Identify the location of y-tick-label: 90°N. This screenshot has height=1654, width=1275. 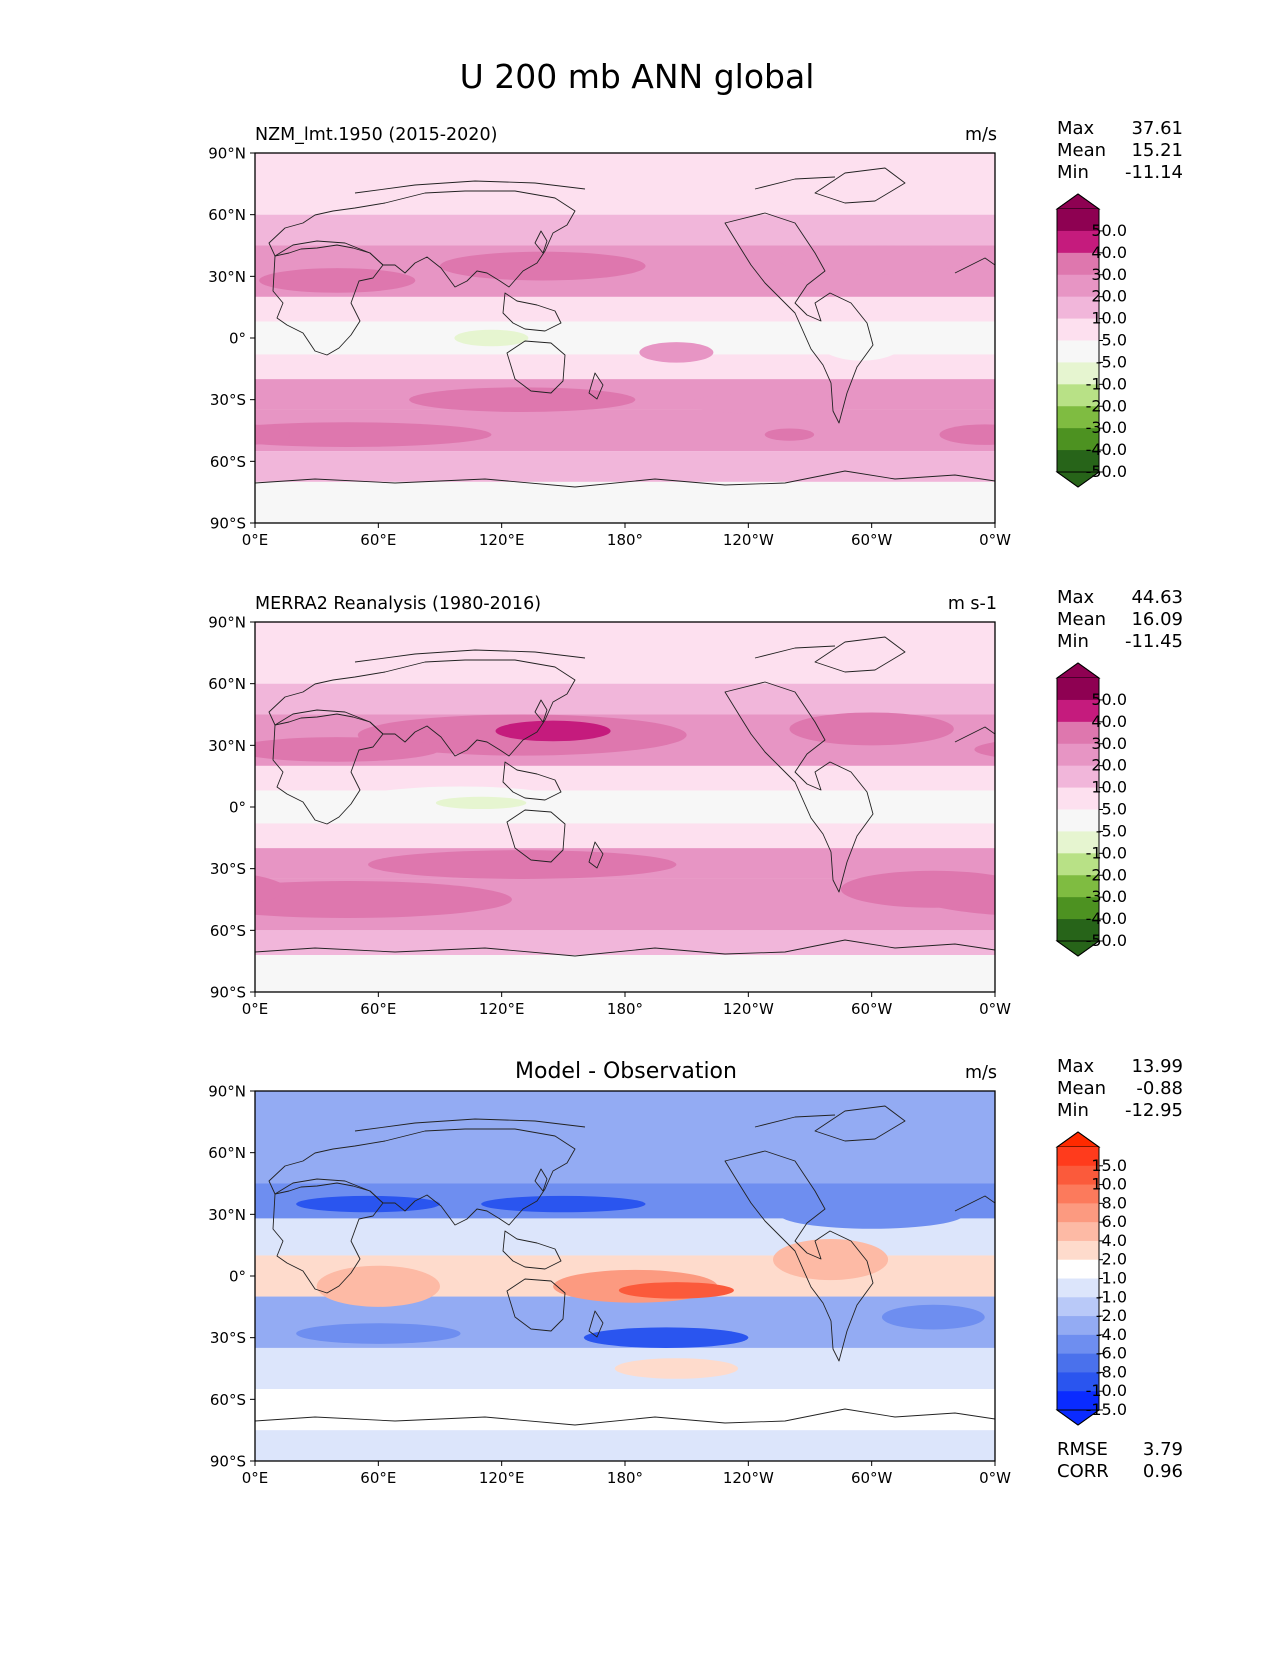
(227, 623).